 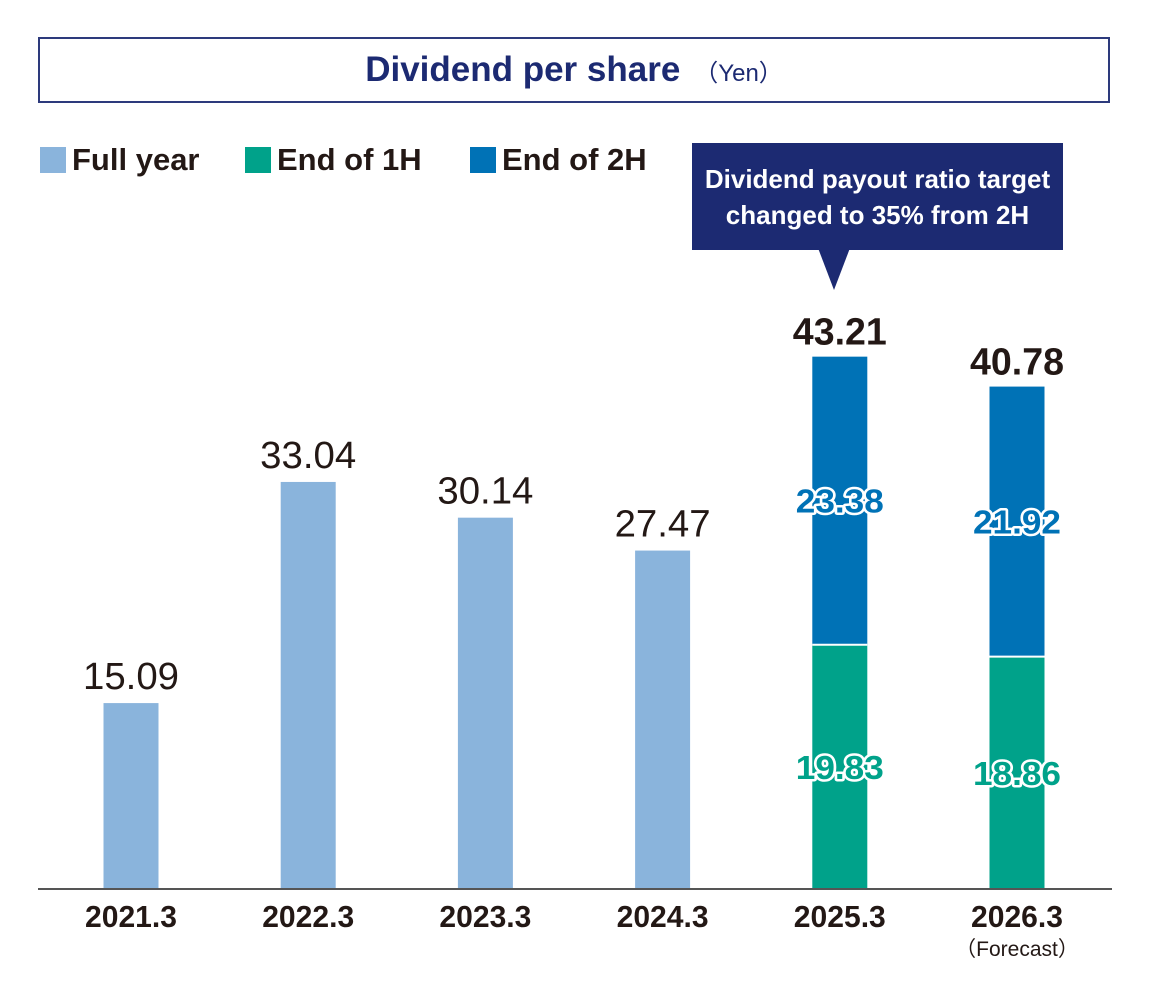 I want to click on callout-line-1: Dividend payout ratio target, so click(x=877, y=178).